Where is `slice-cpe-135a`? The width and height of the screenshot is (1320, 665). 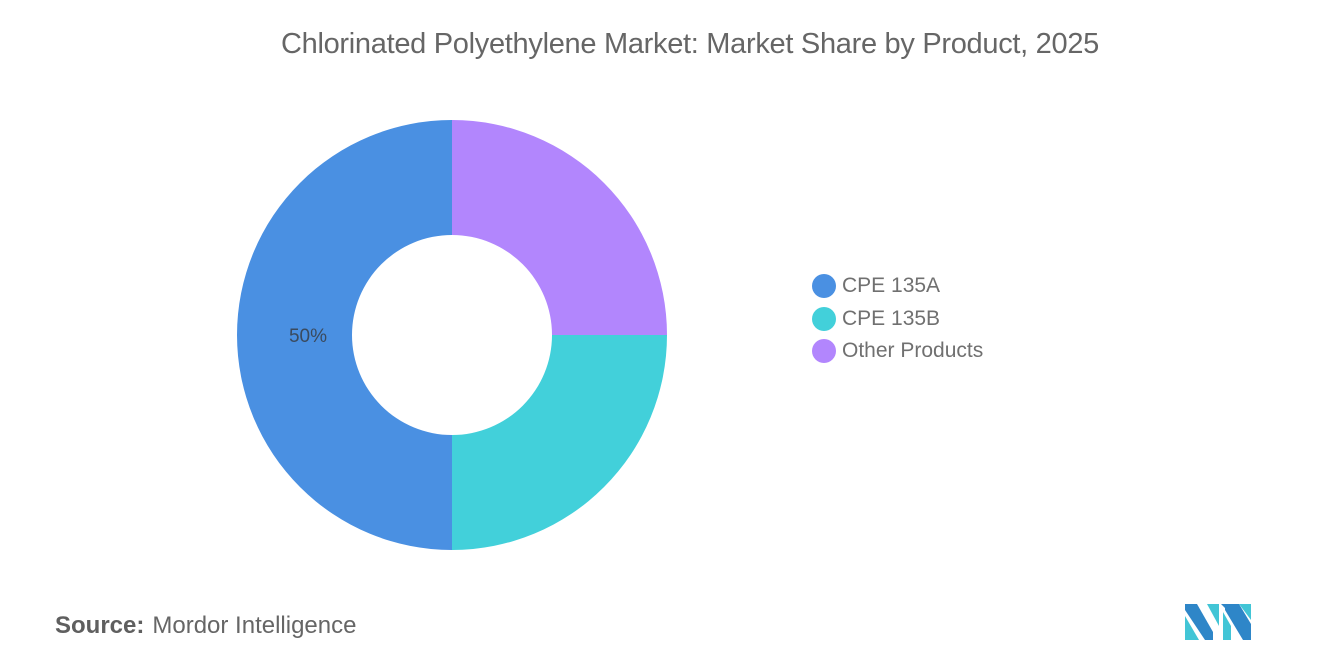
slice-cpe-135a is located at coordinates (344, 335).